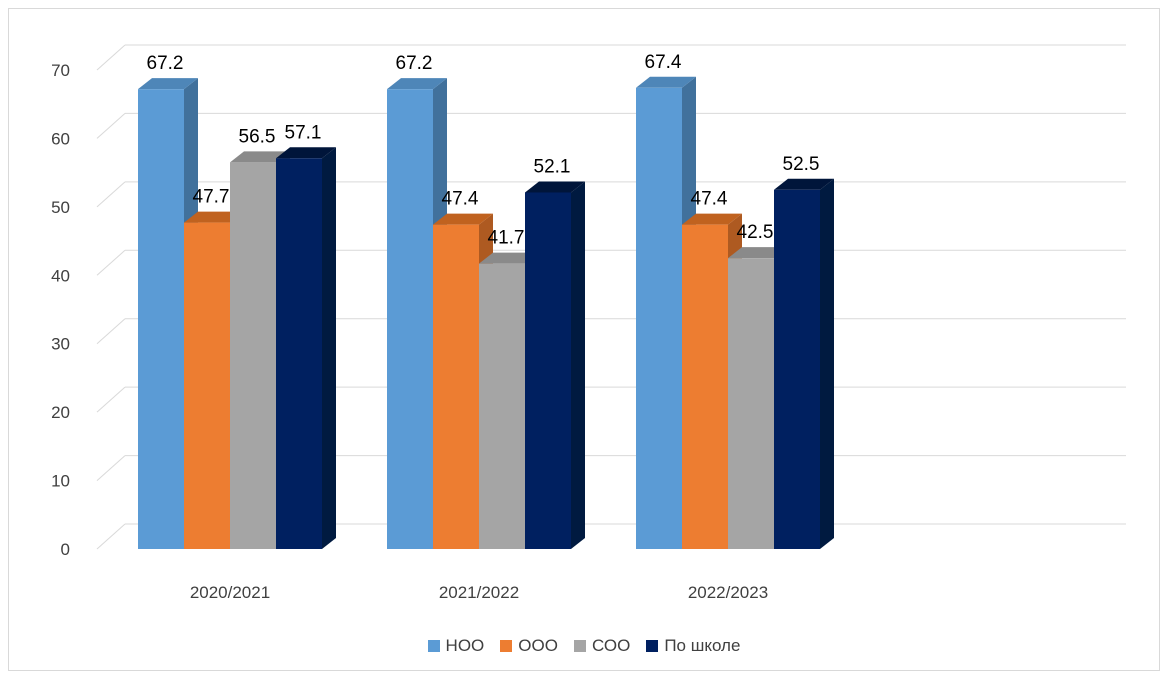 This screenshot has width=1168, height=679. What do you see at coordinates (65, 549) in the screenshot?
I see `y-tick-label-0: 0` at bounding box center [65, 549].